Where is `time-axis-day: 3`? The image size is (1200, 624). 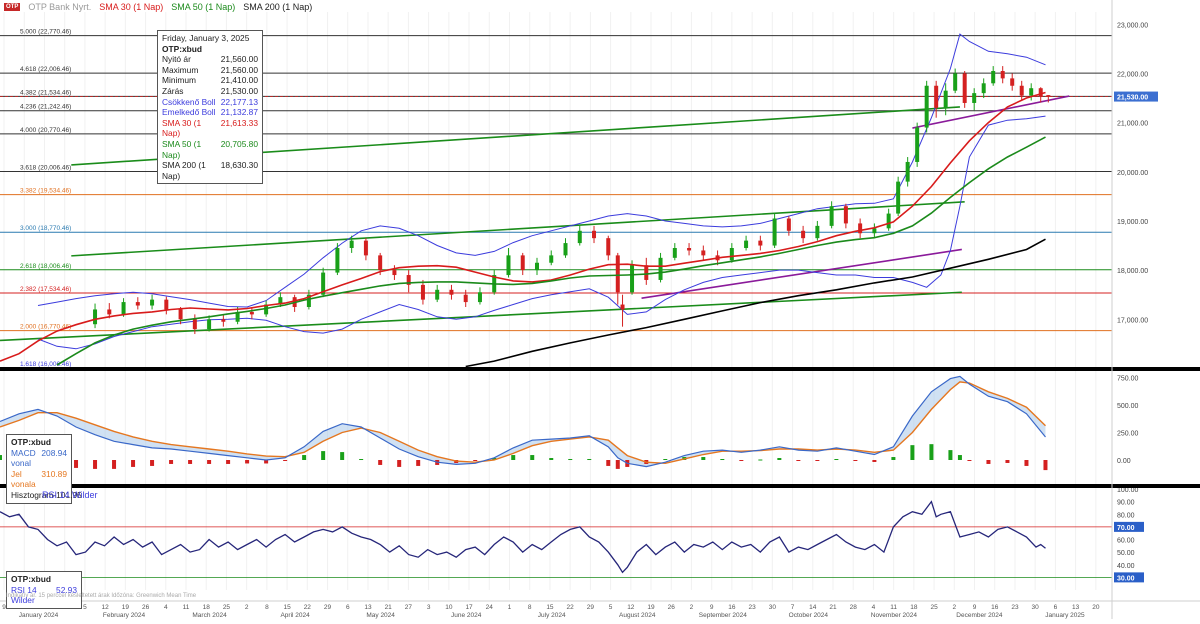
time-axis-day: 3 is located at coordinates (429, 607).